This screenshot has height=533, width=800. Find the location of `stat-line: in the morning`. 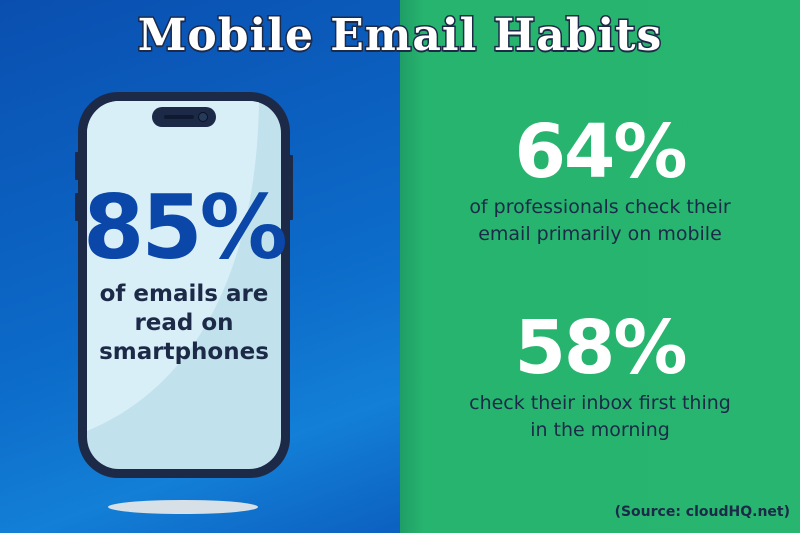

stat-line: in the morning is located at coordinates (600, 430).